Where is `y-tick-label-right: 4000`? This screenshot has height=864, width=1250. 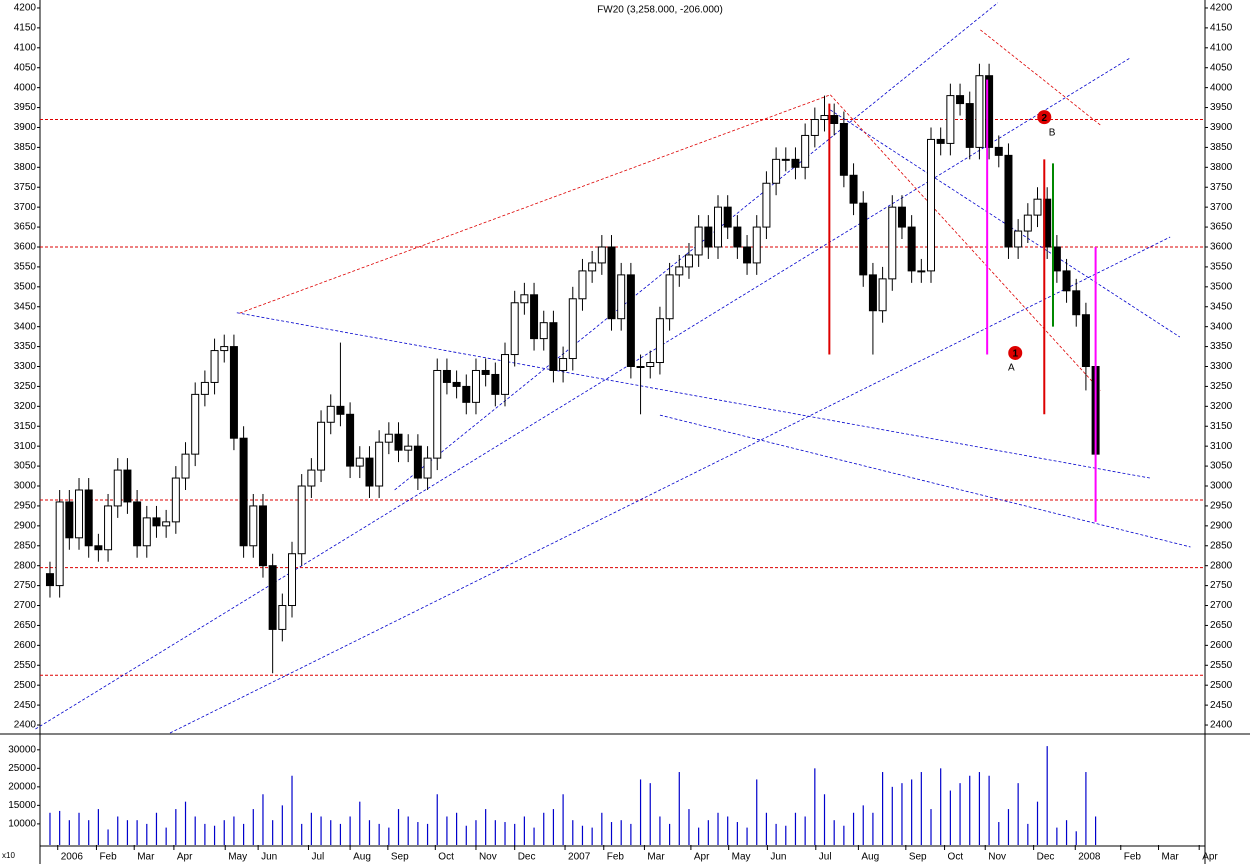
y-tick-label-right: 4000 is located at coordinates (1221, 87).